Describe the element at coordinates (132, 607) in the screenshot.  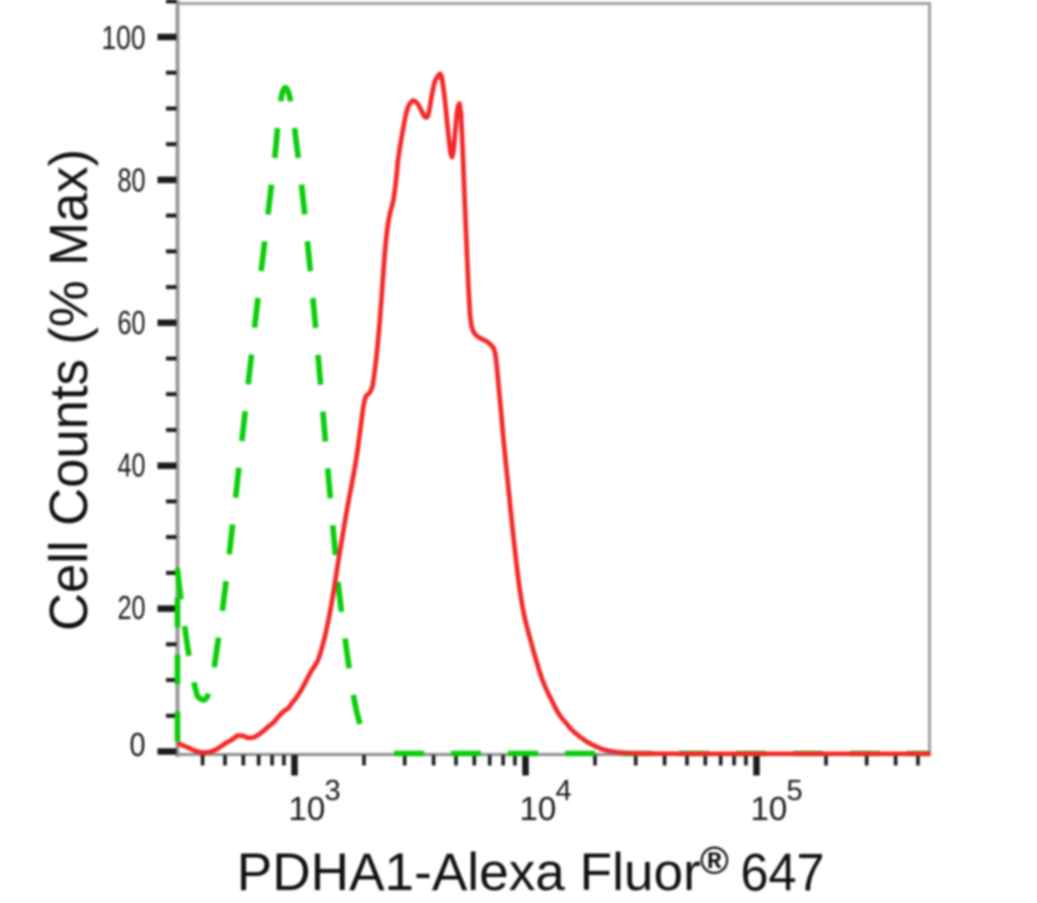
I see `svg-text: 20` at that location.